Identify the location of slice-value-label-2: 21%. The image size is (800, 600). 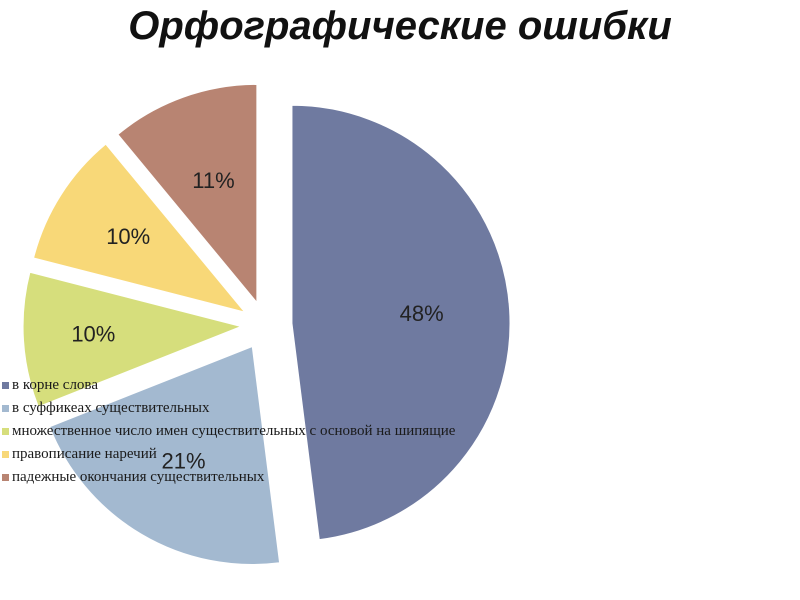
(184, 461).